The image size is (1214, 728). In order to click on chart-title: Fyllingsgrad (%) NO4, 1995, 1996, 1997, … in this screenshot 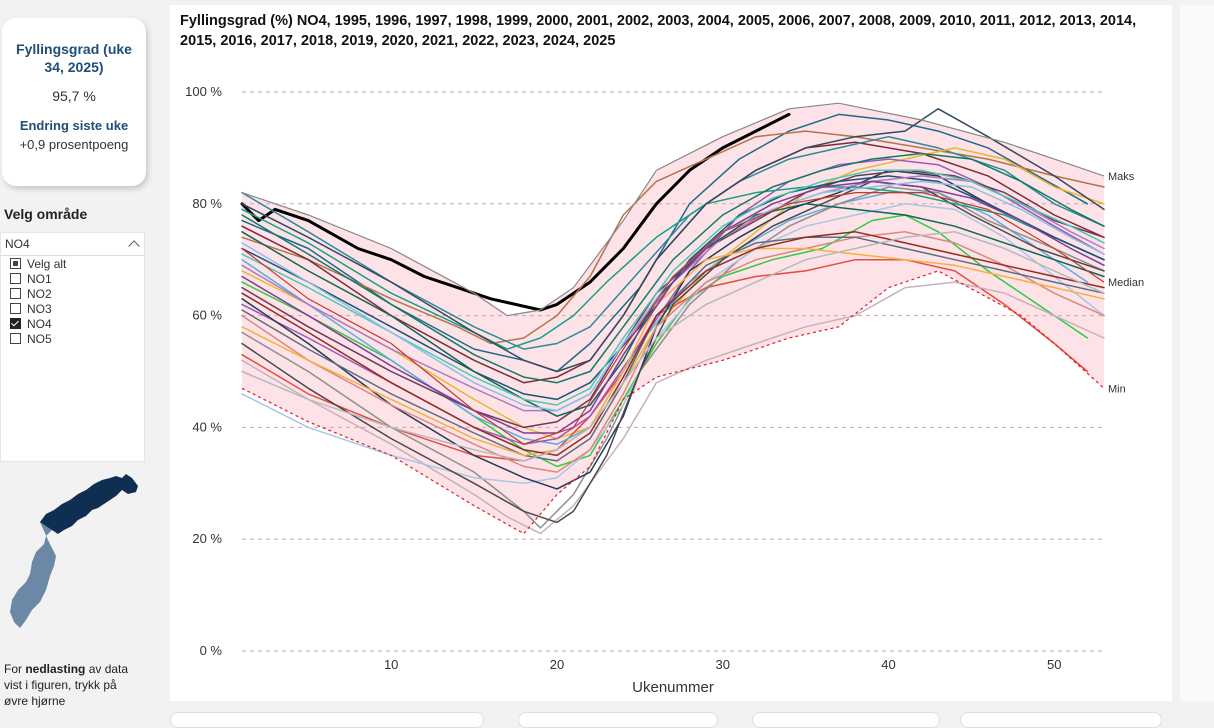, I will do `click(658, 31)`.